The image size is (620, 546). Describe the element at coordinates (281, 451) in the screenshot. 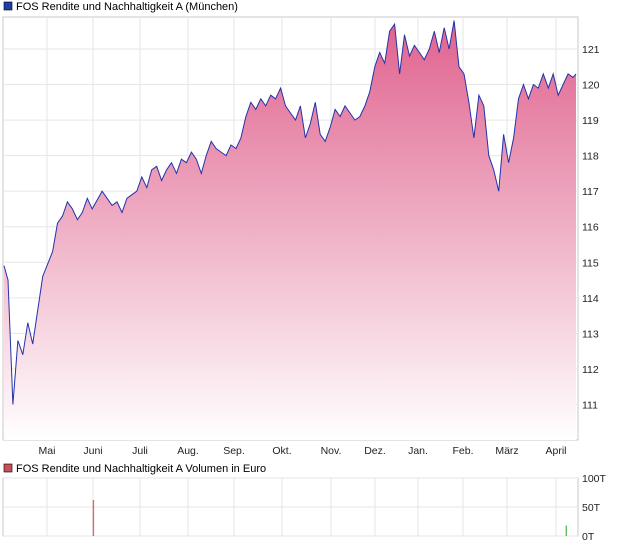

I see `price-x-tick-label: Okt.` at that location.